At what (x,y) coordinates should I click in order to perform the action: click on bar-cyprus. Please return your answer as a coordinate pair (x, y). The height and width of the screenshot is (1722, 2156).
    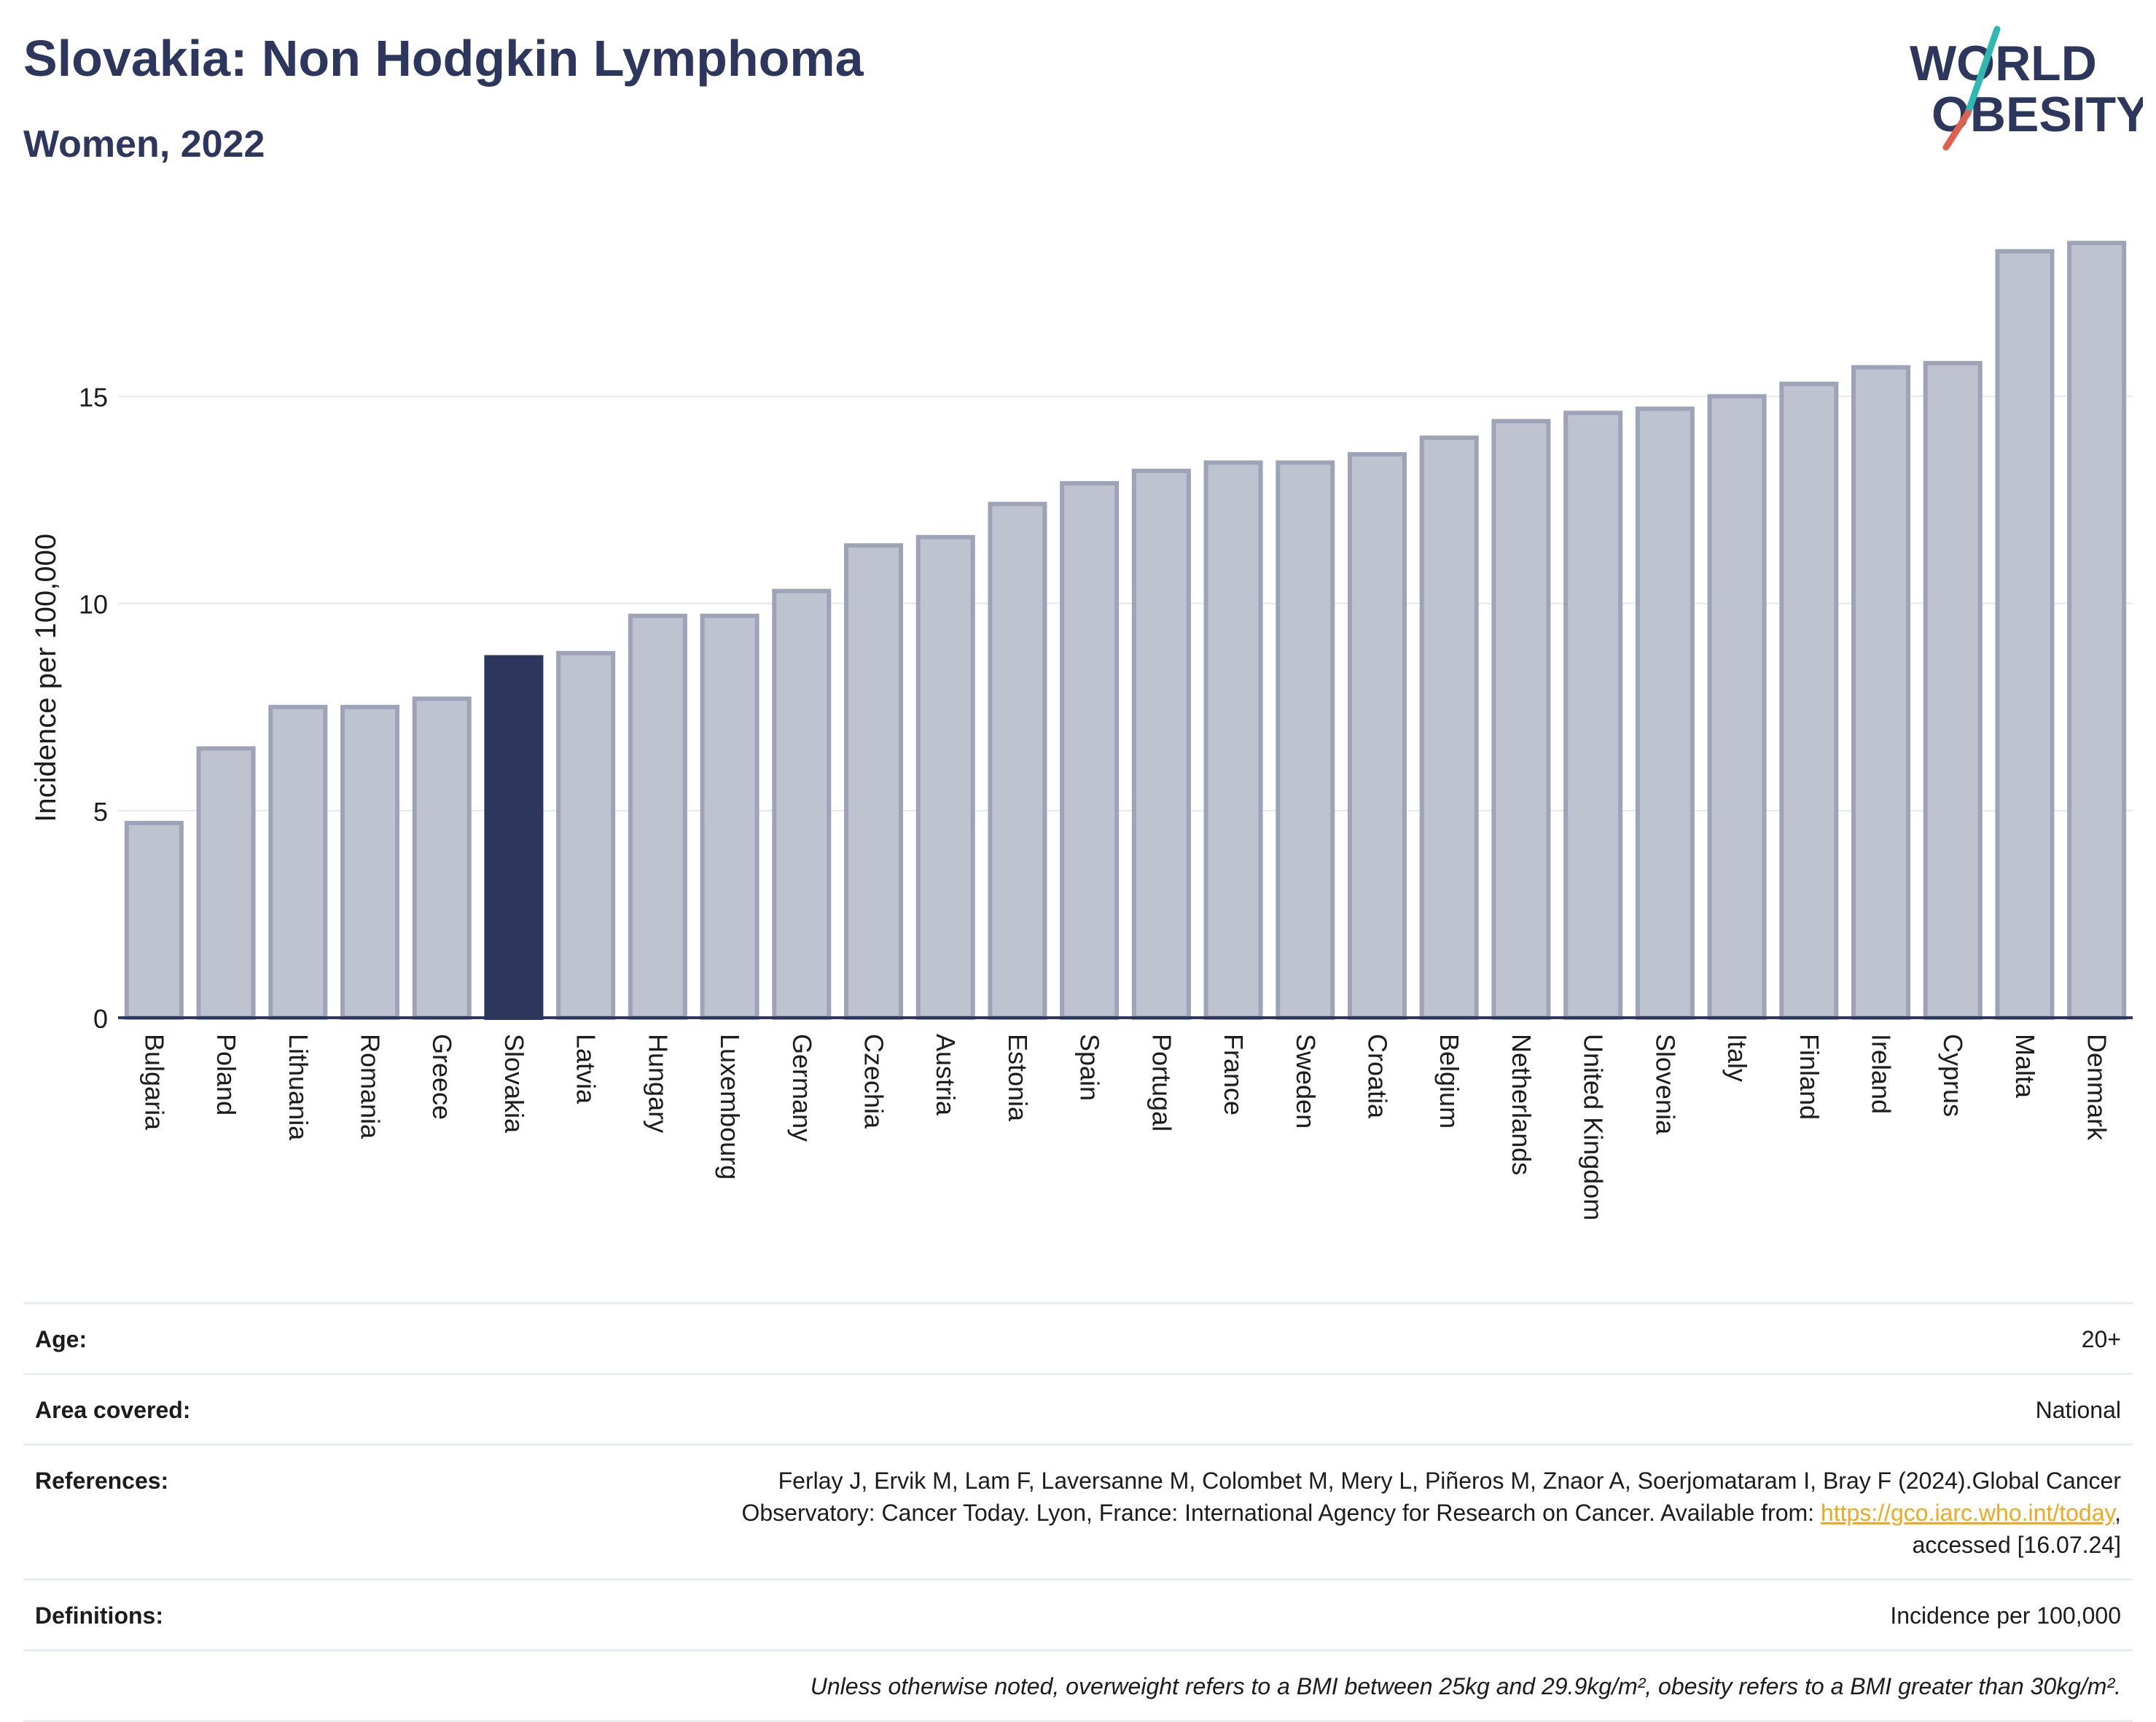
    Looking at the image, I should click on (1953, 690).